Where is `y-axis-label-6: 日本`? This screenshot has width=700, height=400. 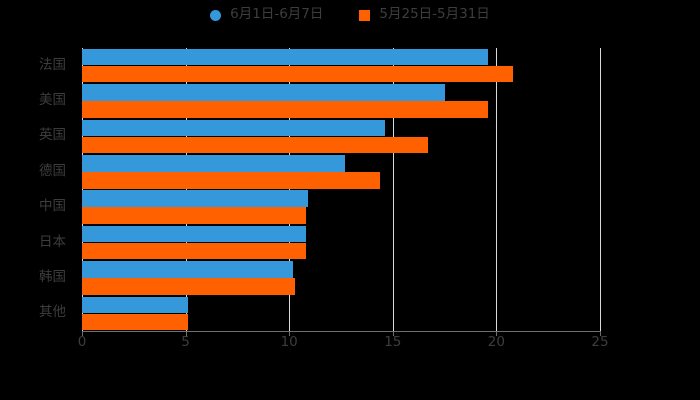 y-axis-label-6: 日本 is located at coordinates (52, 241).